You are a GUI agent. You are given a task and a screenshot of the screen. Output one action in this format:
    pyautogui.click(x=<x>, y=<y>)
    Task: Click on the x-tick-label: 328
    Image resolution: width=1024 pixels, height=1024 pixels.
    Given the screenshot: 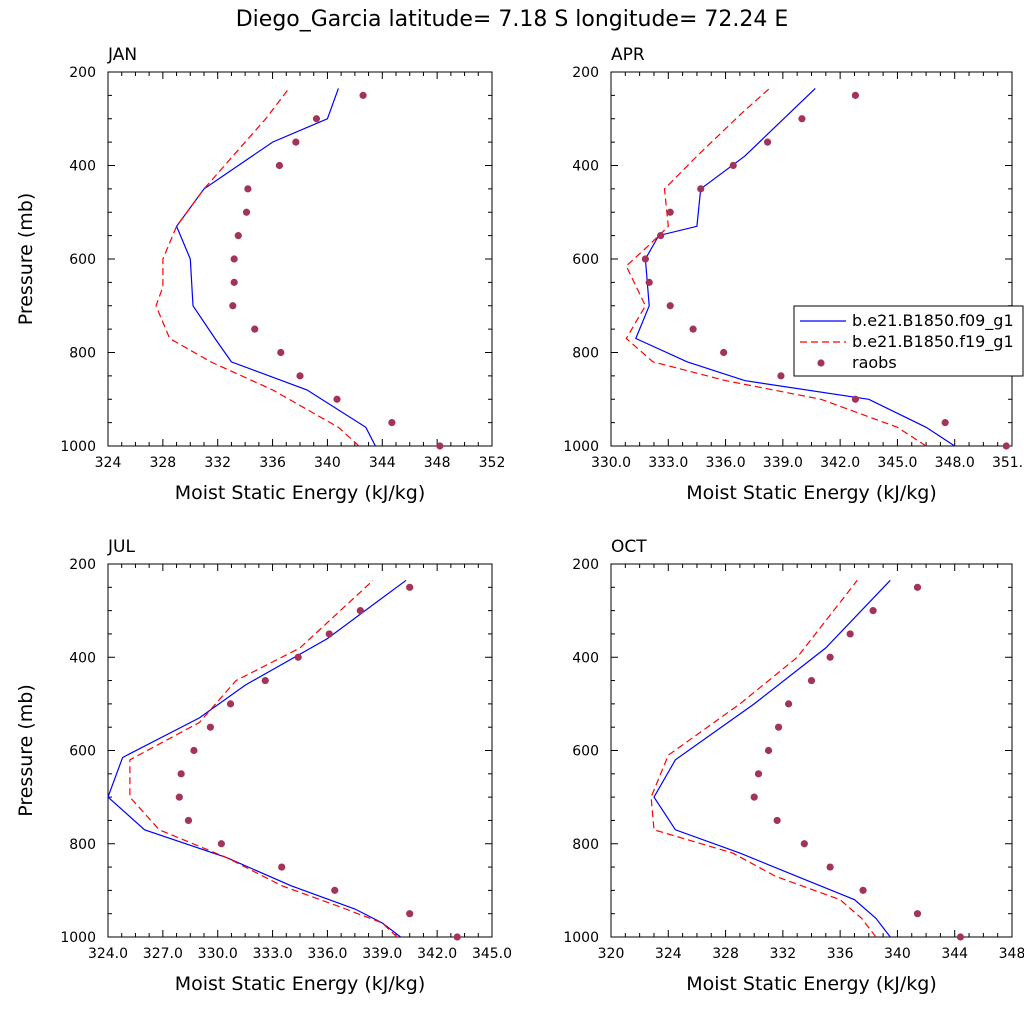 What is the action you would take?
    pyautogui.click(x=725, y=954)
    